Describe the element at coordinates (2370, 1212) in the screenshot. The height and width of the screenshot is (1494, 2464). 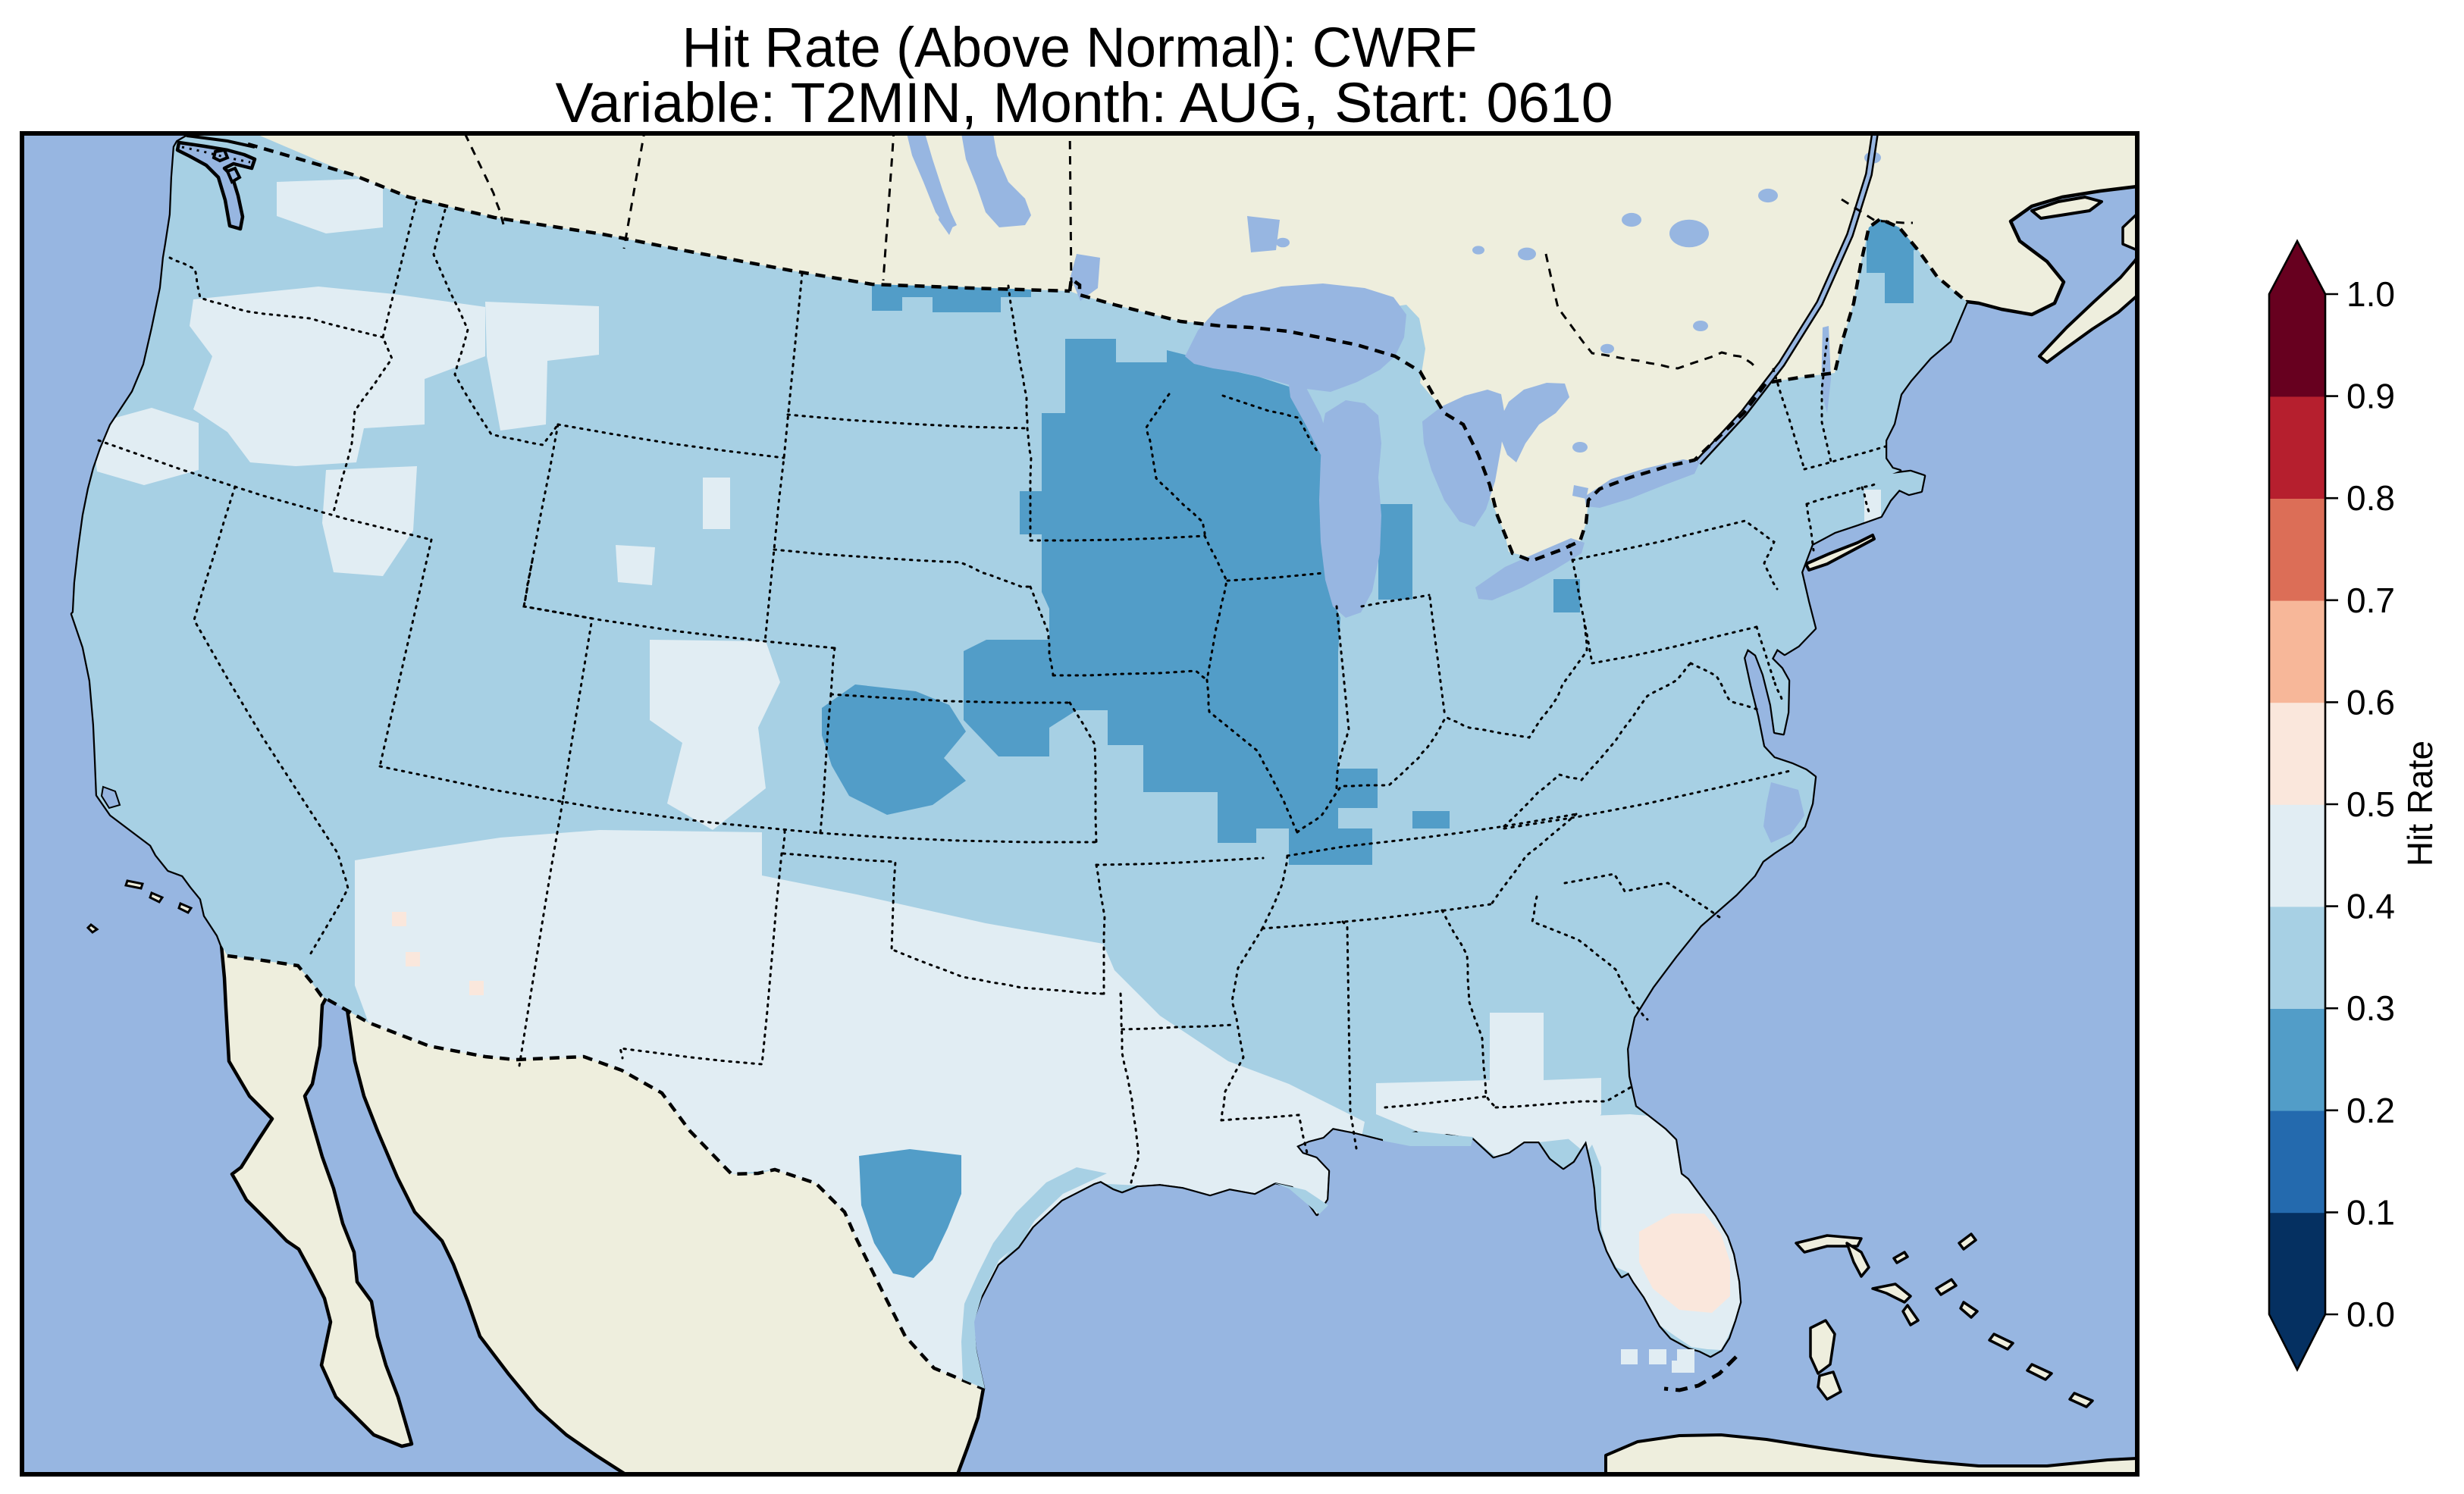
I see `svg-text: 0.1` at that location.